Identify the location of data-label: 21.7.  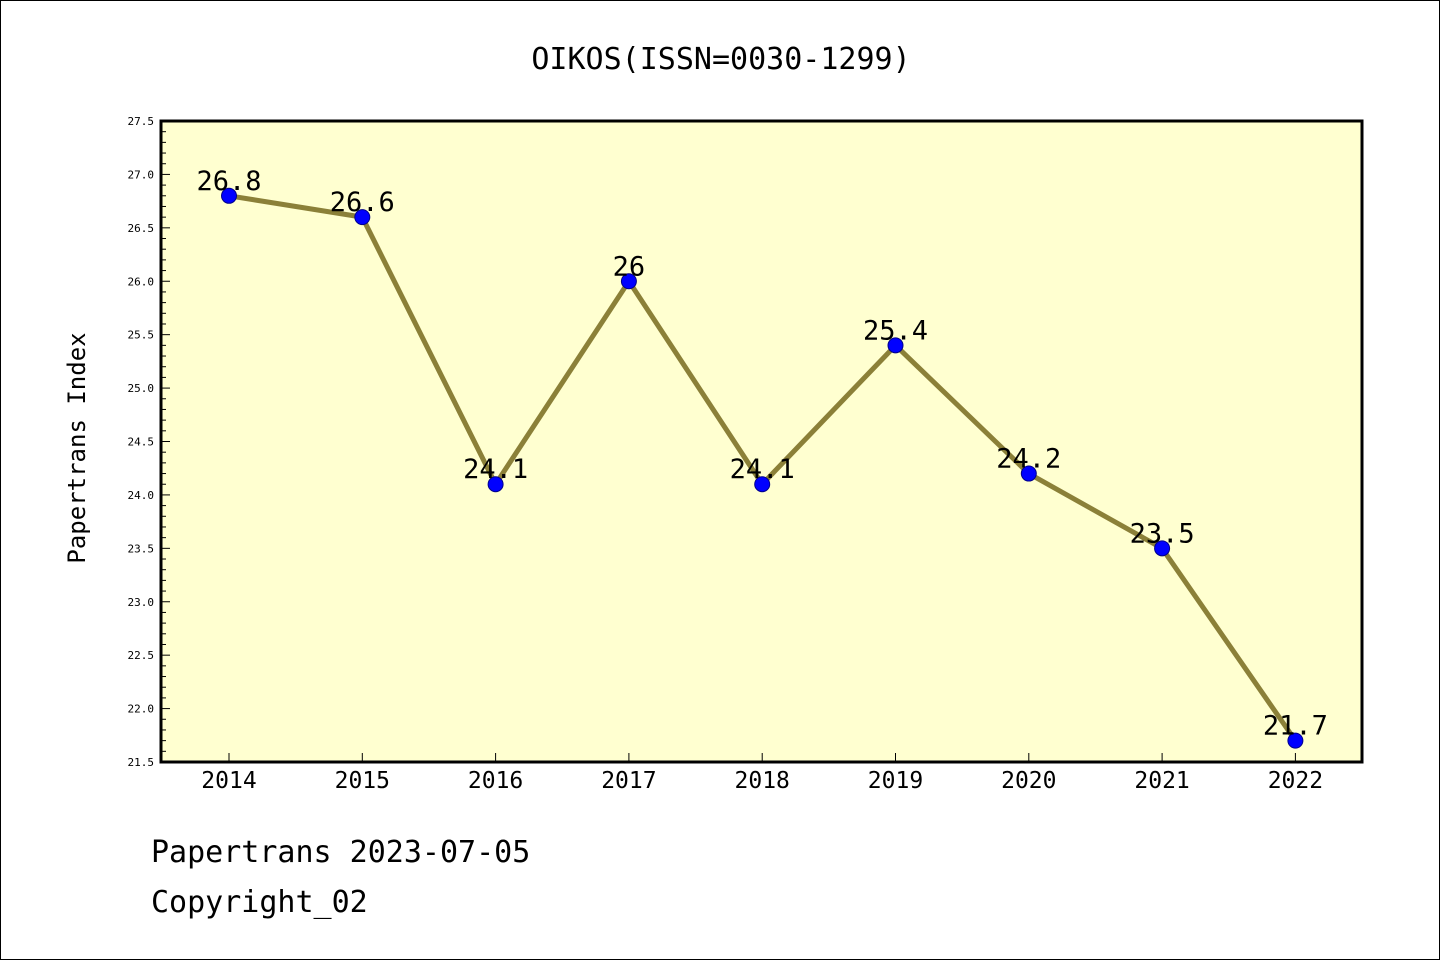
(1295, 726).